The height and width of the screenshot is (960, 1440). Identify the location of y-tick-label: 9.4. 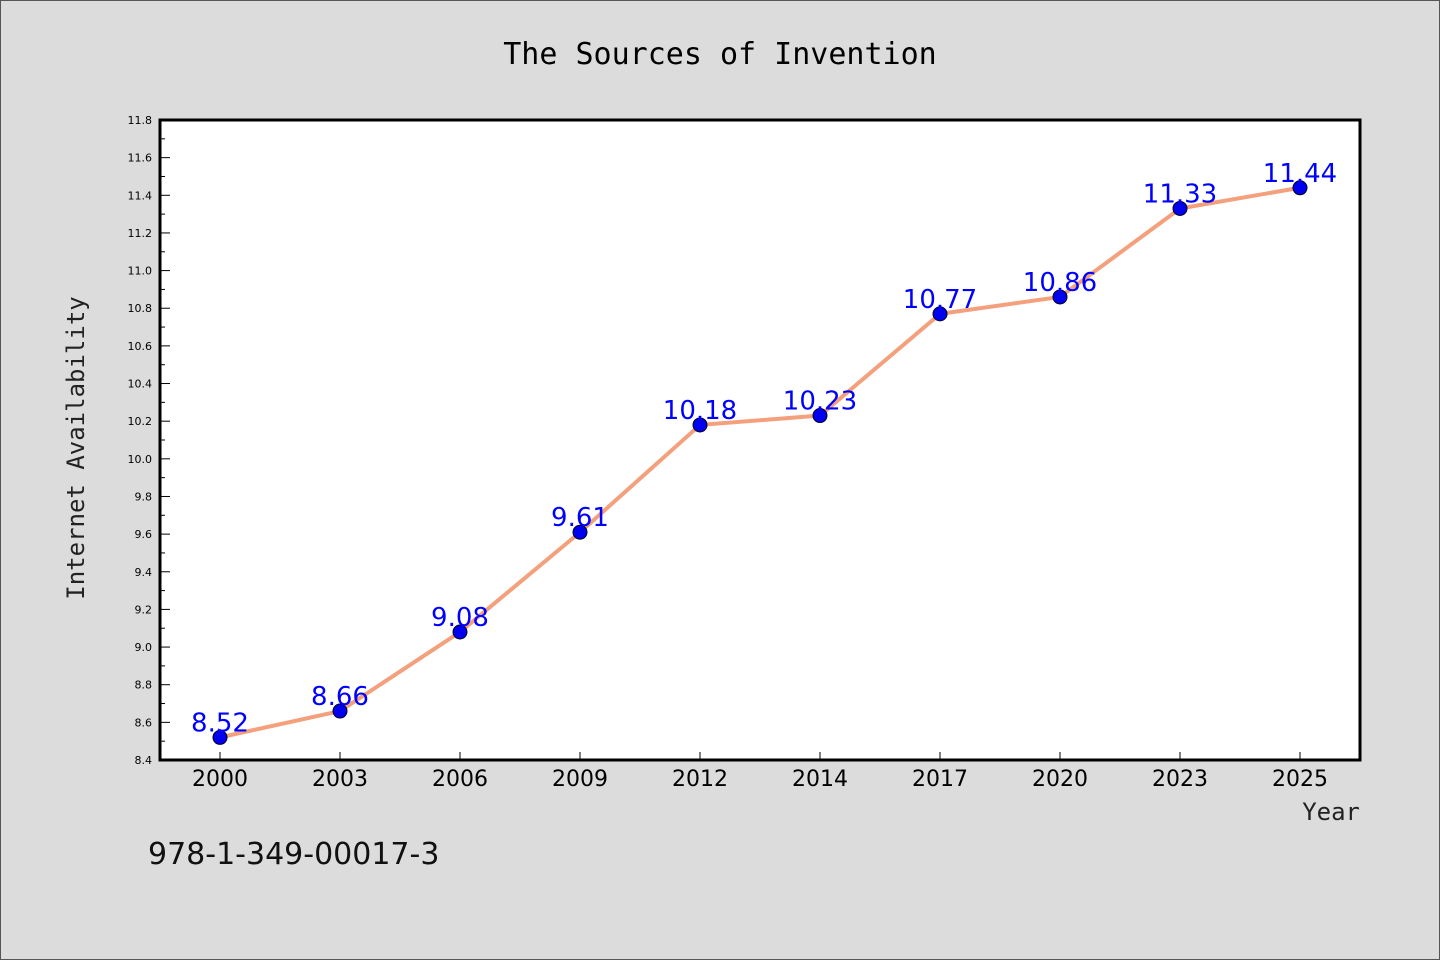
(144, 572).